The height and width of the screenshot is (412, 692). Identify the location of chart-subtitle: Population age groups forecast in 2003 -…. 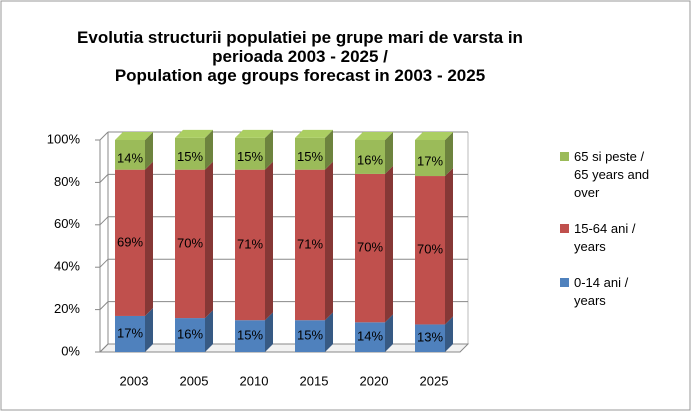
(300, 75).